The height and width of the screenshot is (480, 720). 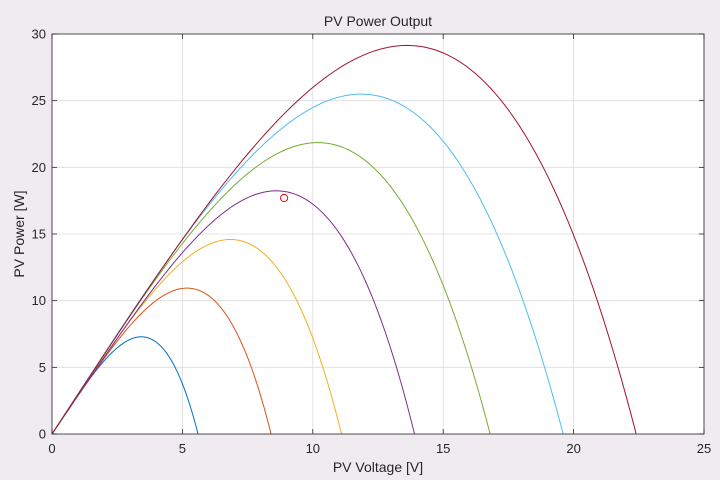 I want to click on y-tick-label: 30, so click(x=39, y=34).